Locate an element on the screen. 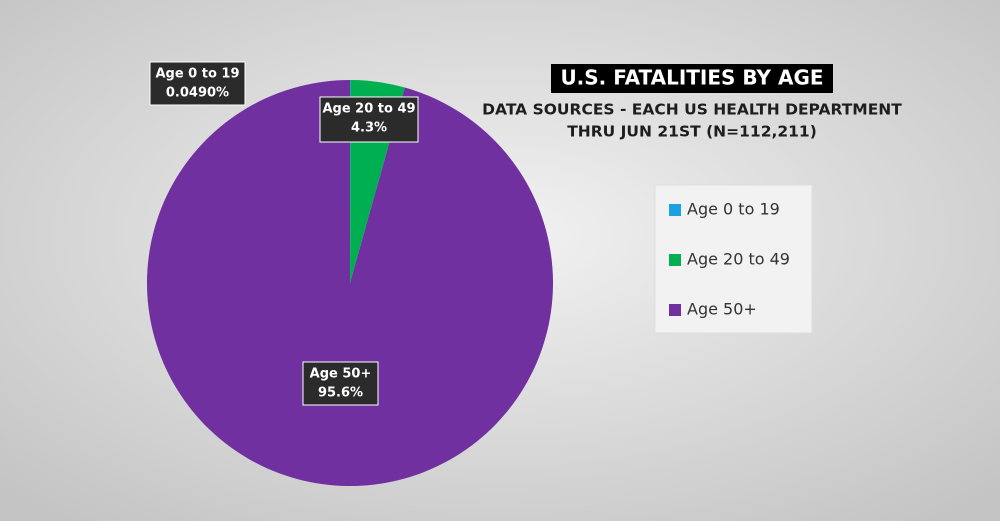 The image size is (1000, 521). subtitle: THRU JUN 21ST (N=112,211) is located at coordinates (692, 132).